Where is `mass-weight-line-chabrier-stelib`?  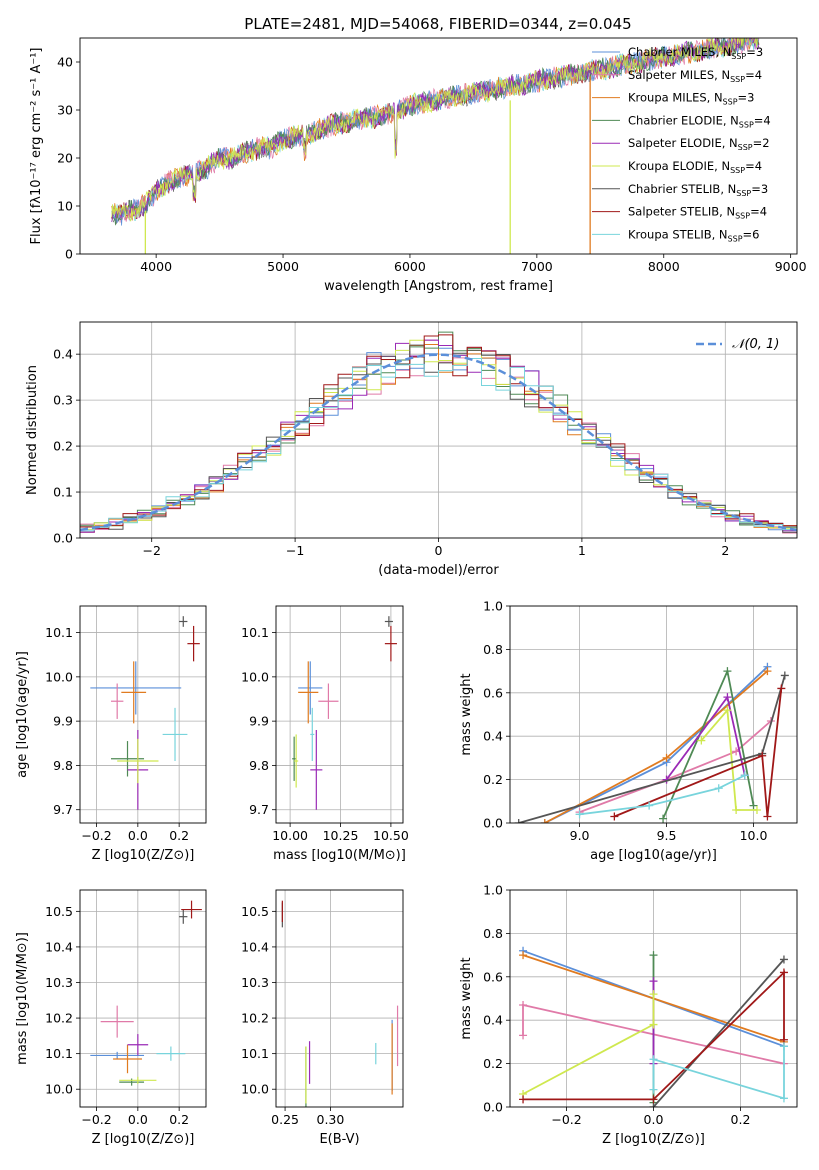
mass-weight-line-chabrier-stelib is located at coordinates (718, 1032).